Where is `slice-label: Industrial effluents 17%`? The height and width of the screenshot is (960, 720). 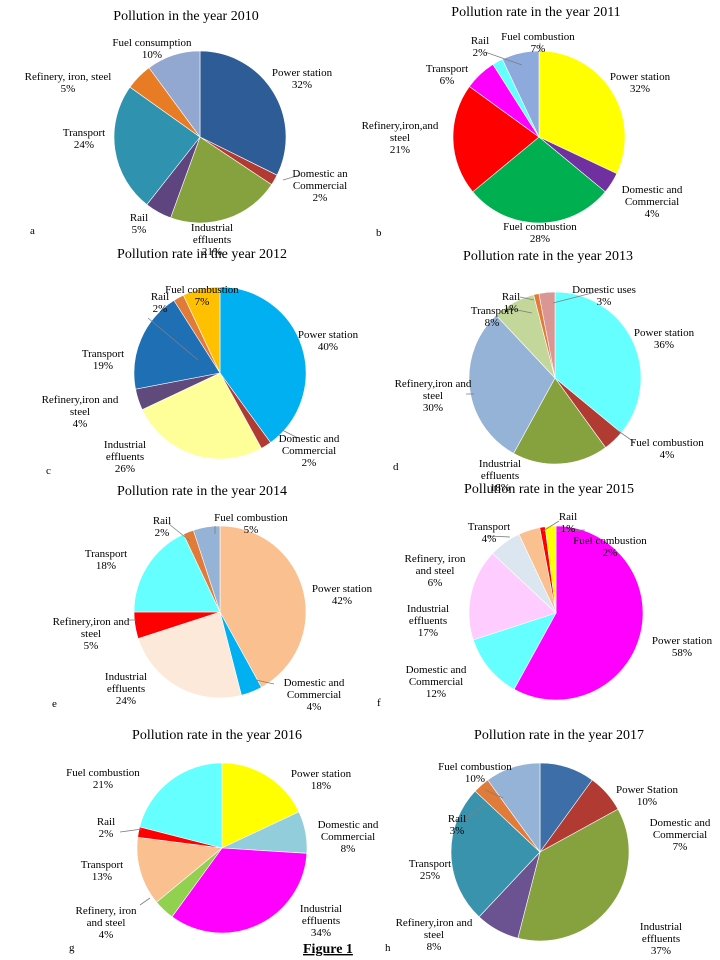
slice-label: Industrial effluents 17% is located at coordinates (428, 621).